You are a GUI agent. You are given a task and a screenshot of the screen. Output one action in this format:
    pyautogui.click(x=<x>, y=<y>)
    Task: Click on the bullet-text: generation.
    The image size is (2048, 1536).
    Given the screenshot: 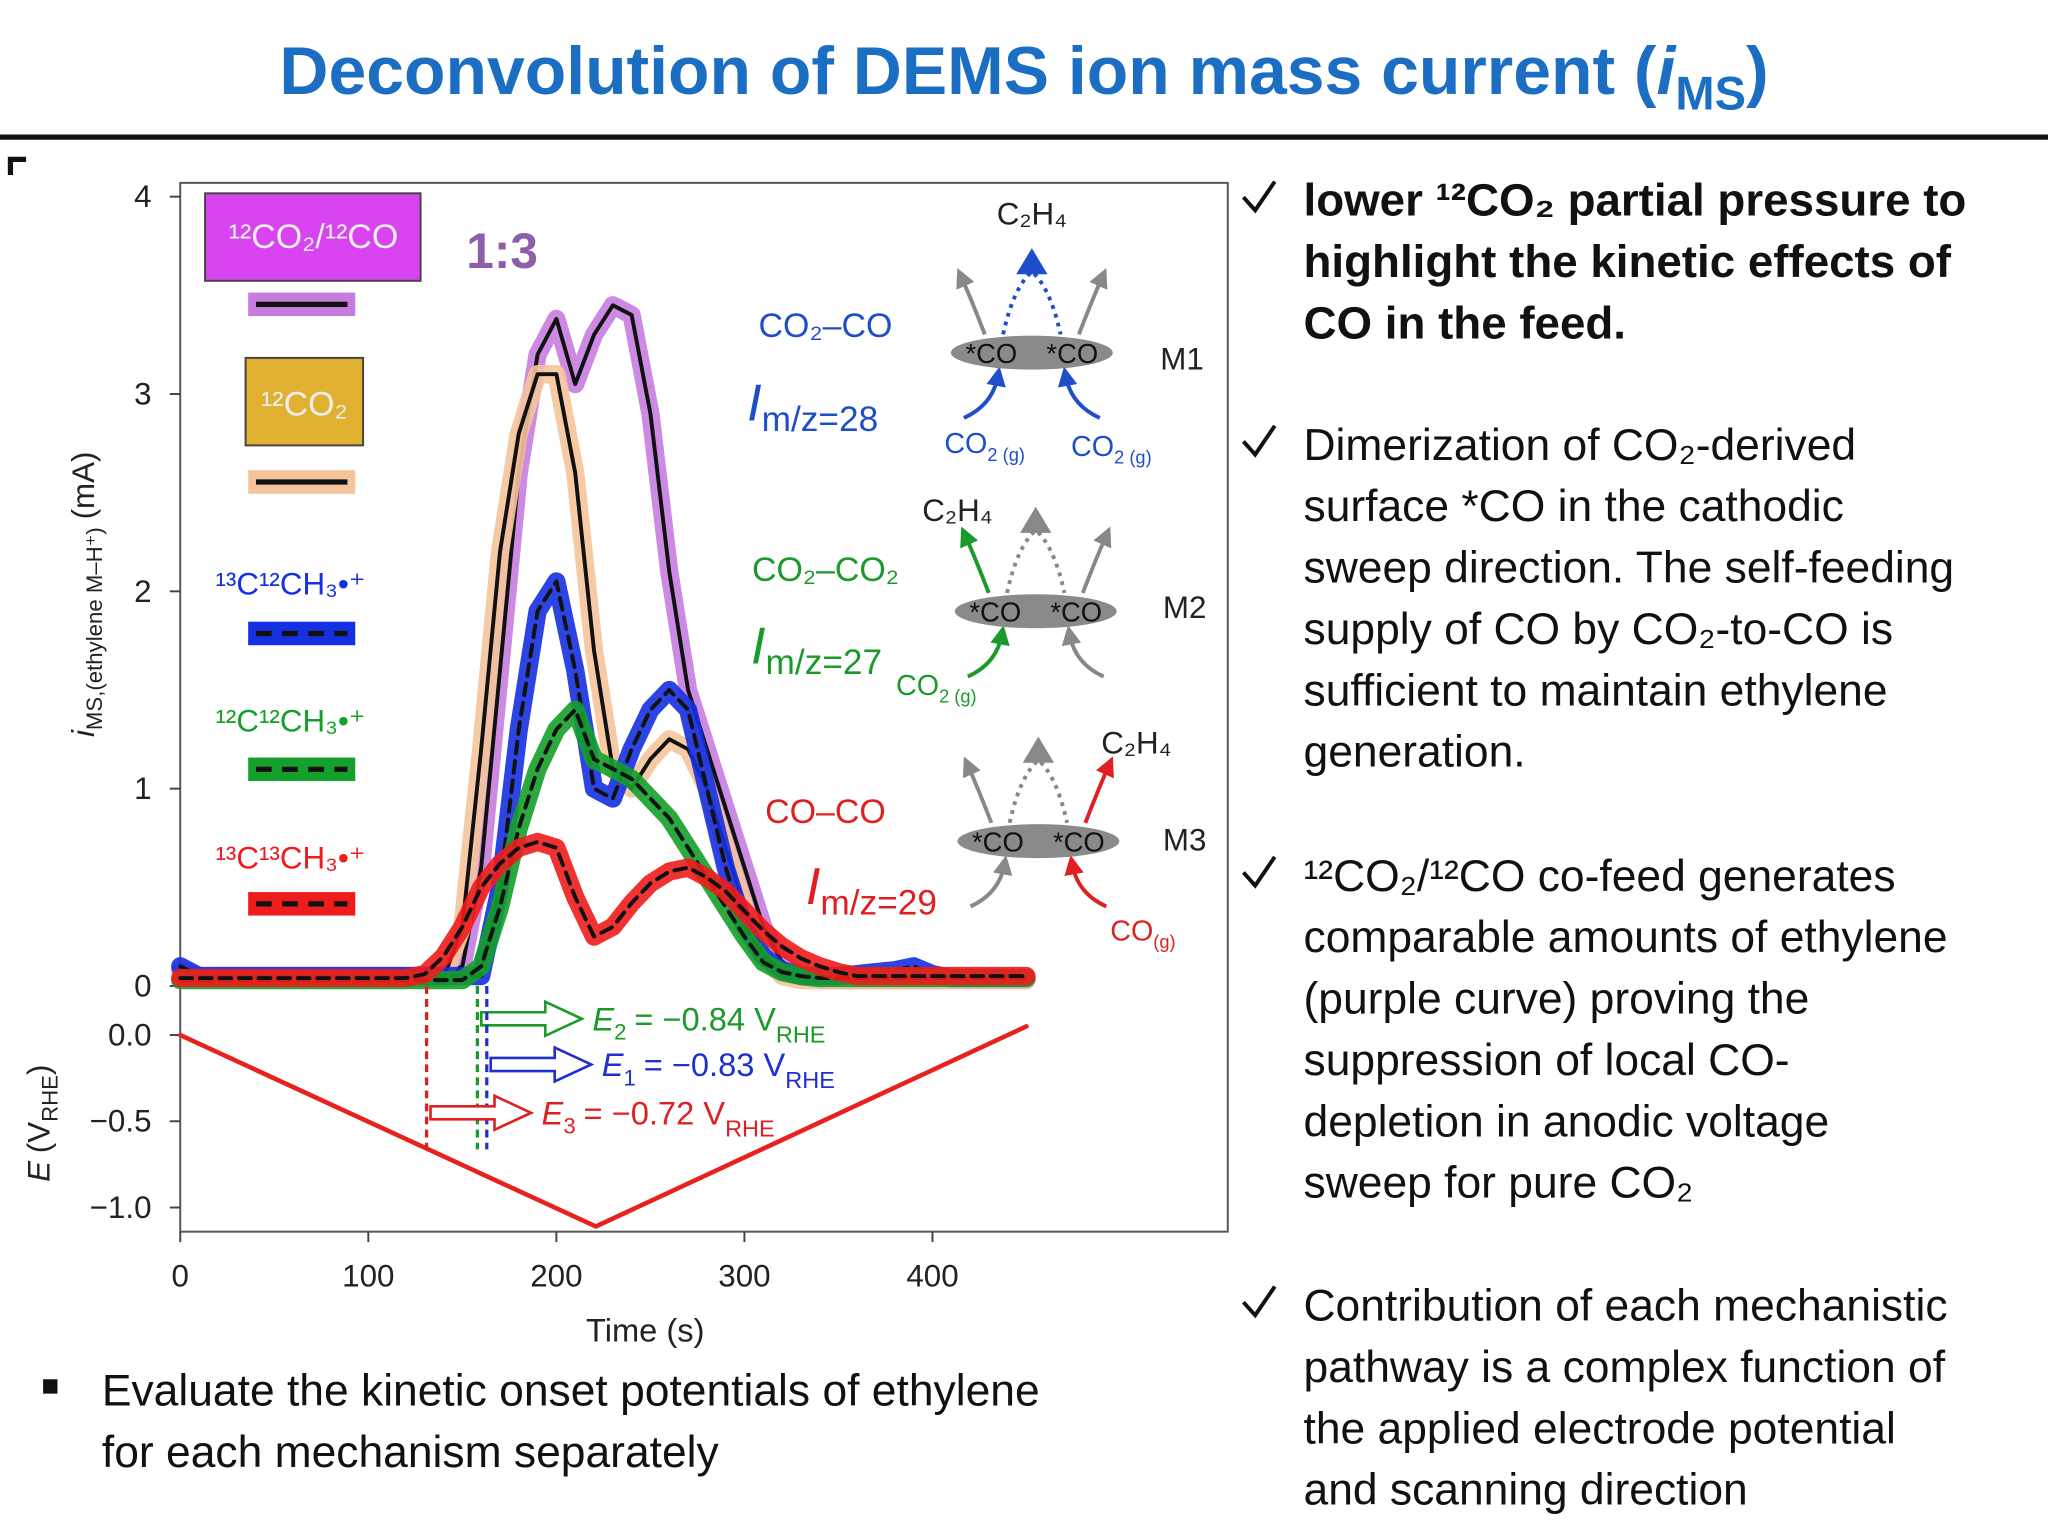 What is the action you would take?
    pyautogui.click(x=1415, y=752)
    